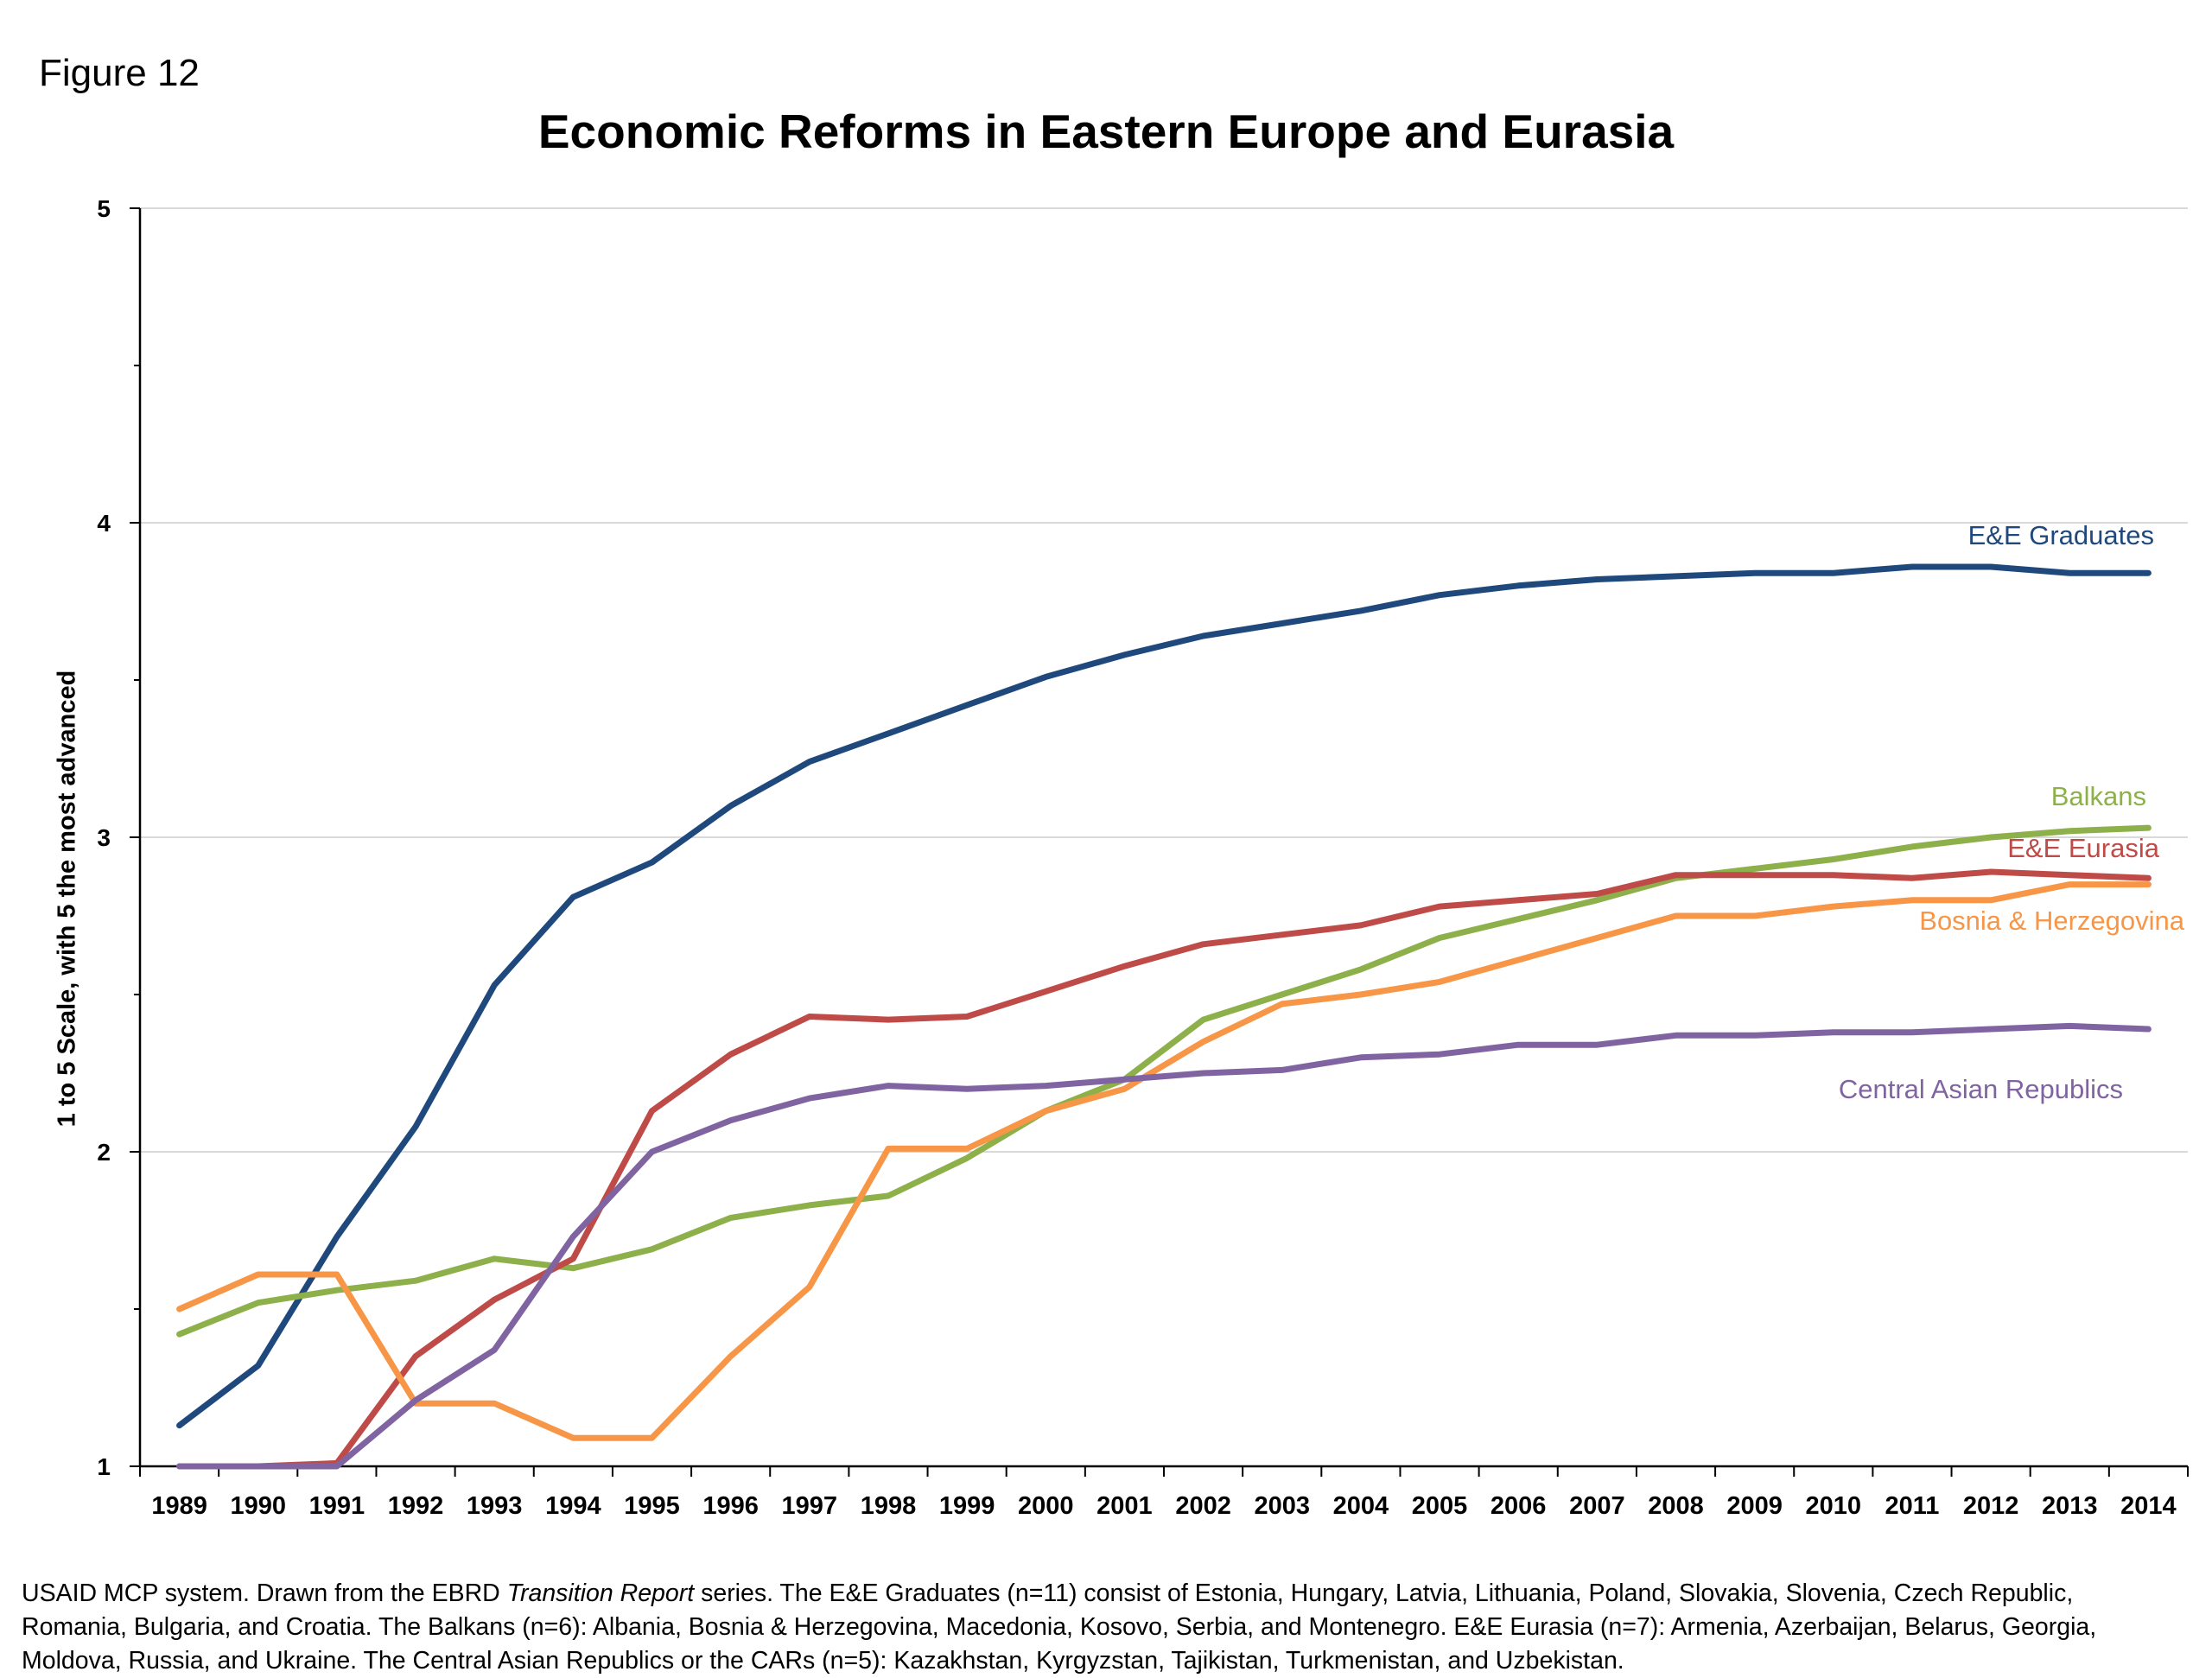 The height and width of the screenshot is (1678, 2212). What do you see at coordinates (2051, 921) in the screenshot?
I see `series-label: Bosnia & Herzegovina` at bounding box center [2051, 921].